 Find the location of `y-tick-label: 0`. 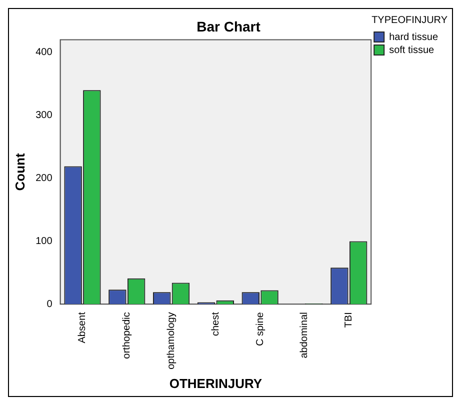

y-tick-label: 0 is located at coordinates (49, 304).